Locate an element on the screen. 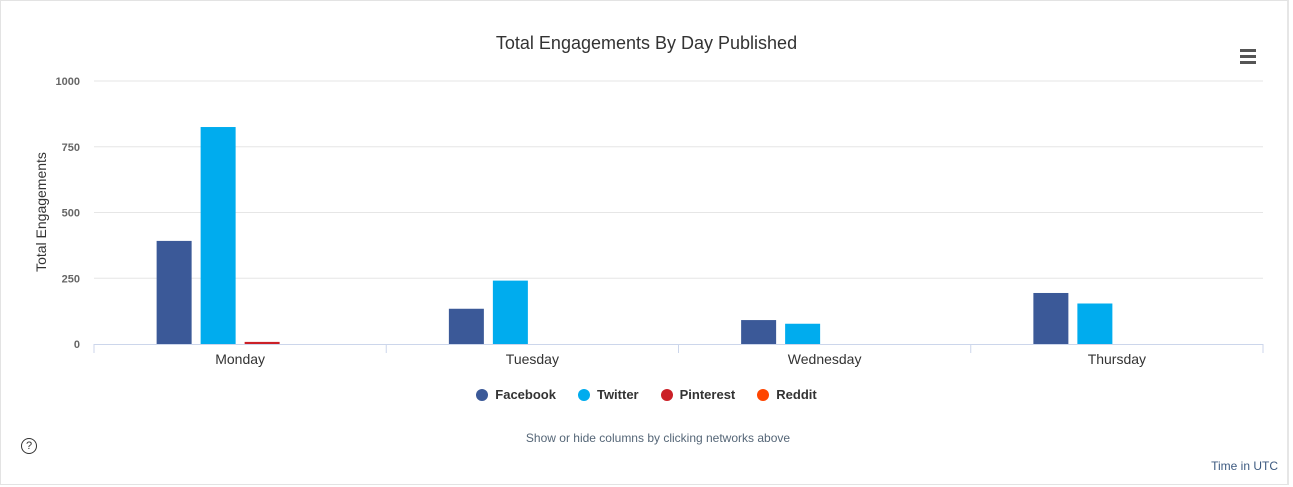 Image resolution: width=1293 pixels, height=487 pixels. bar-facebook-tuesday is located at coordinates (466, 326).